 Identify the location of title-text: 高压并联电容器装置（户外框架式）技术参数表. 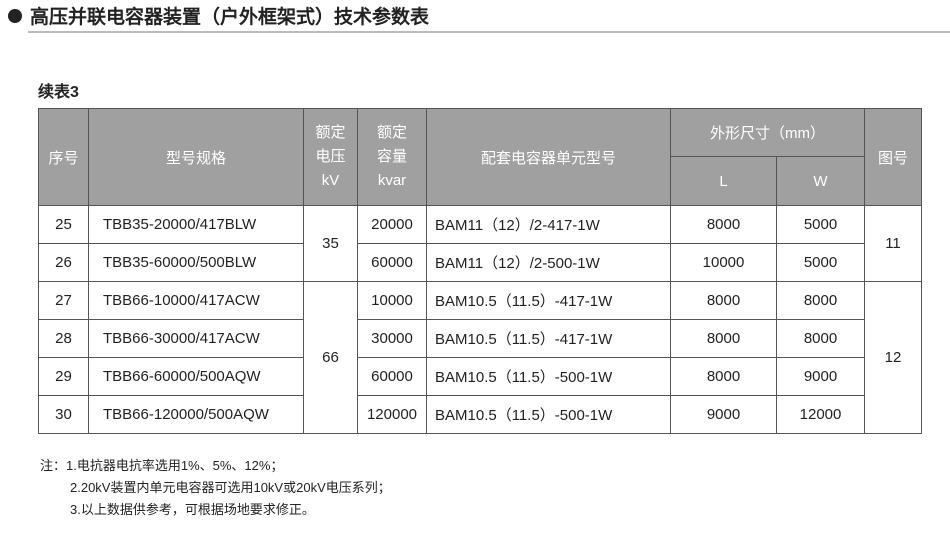
(230, 17).